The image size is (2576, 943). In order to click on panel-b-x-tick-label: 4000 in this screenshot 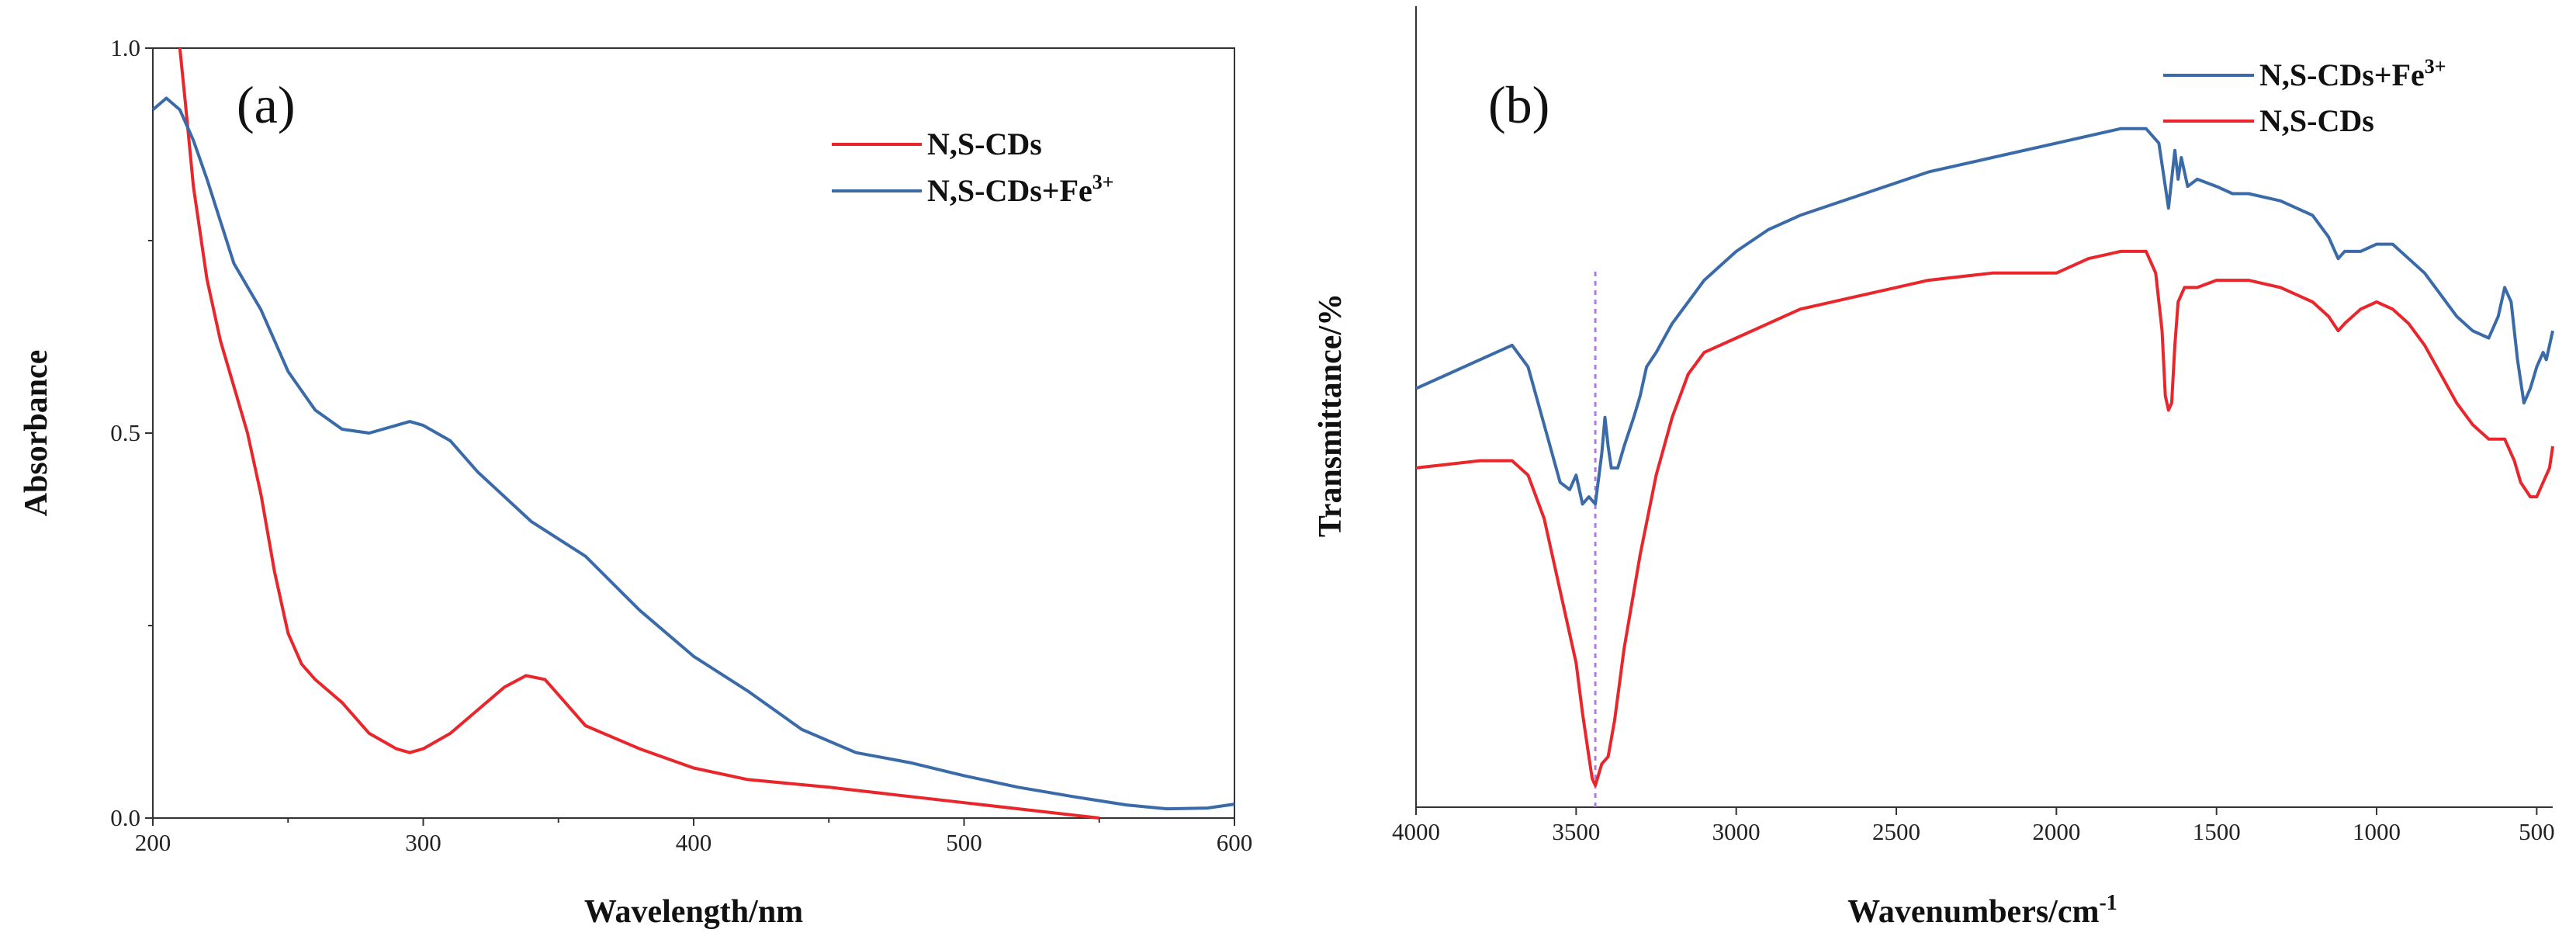, I will do `click(1416, 831)`.